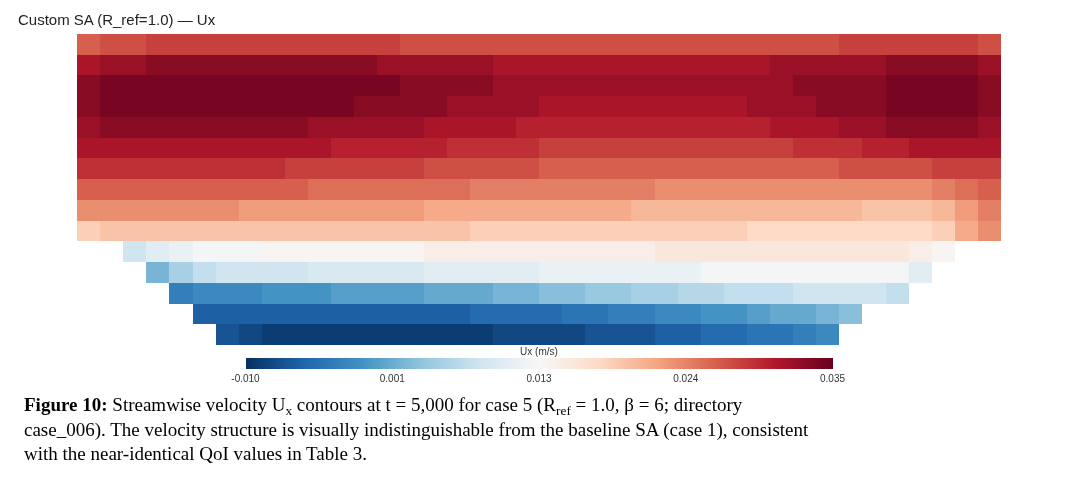 This screenshot has height=489, width=1080. What do you see at coordinates (392, 378) in the screenshot?
I see `color-bar-label: 0.001` at bounding box center [392, 378].